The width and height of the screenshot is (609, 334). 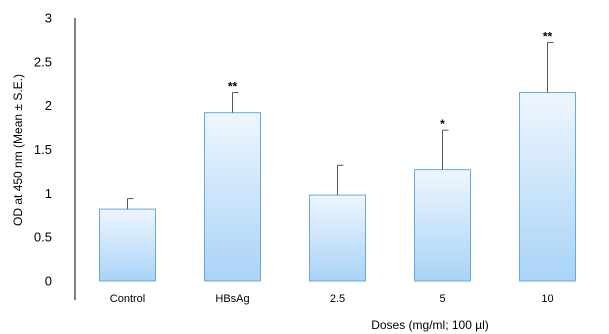 I want to click on x-axis-title: Doses (mg/ml; 100 µl), so click(x=430, y=325).